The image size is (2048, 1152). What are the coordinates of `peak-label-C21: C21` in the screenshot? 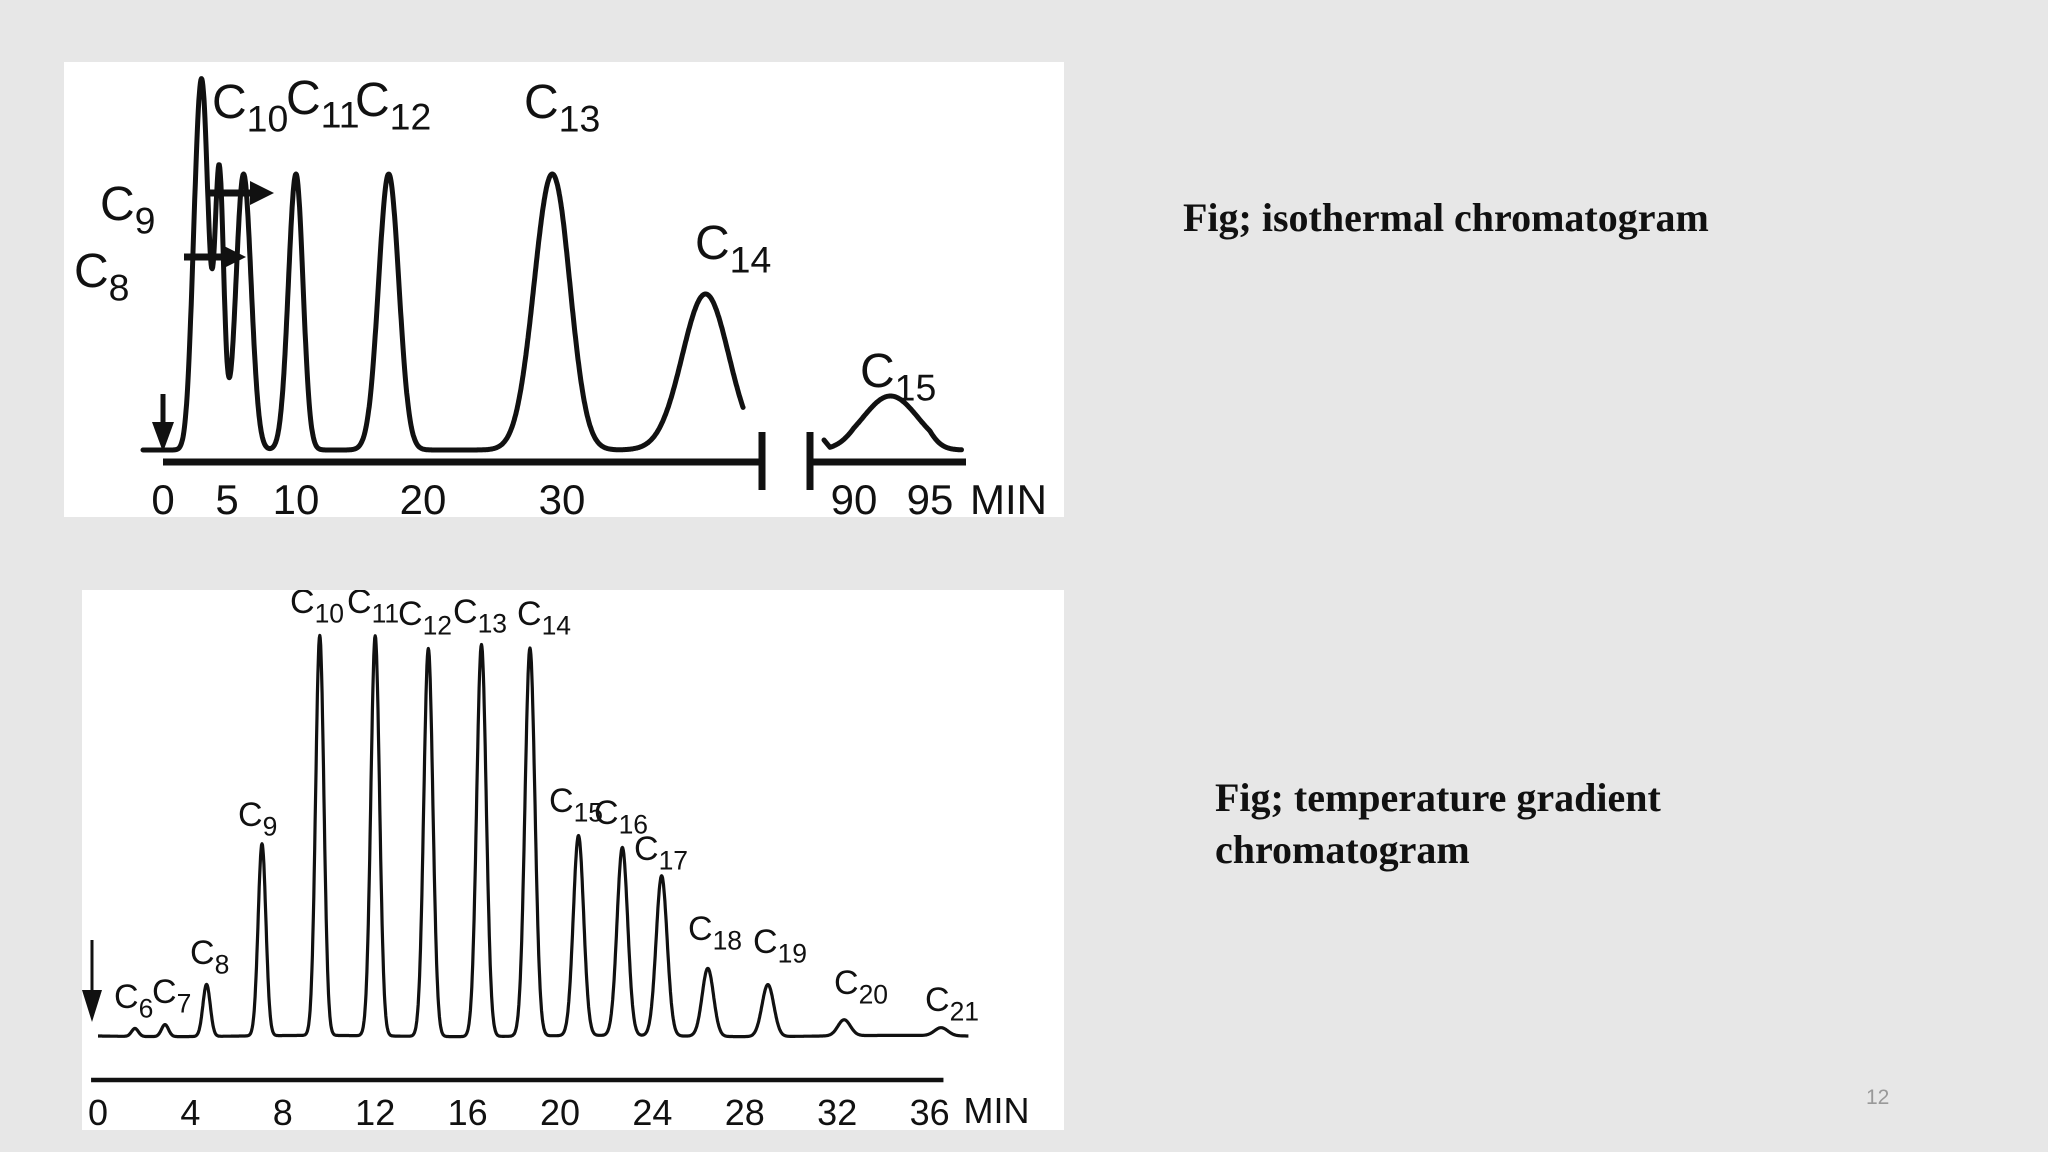 It's located at (952, 1004).